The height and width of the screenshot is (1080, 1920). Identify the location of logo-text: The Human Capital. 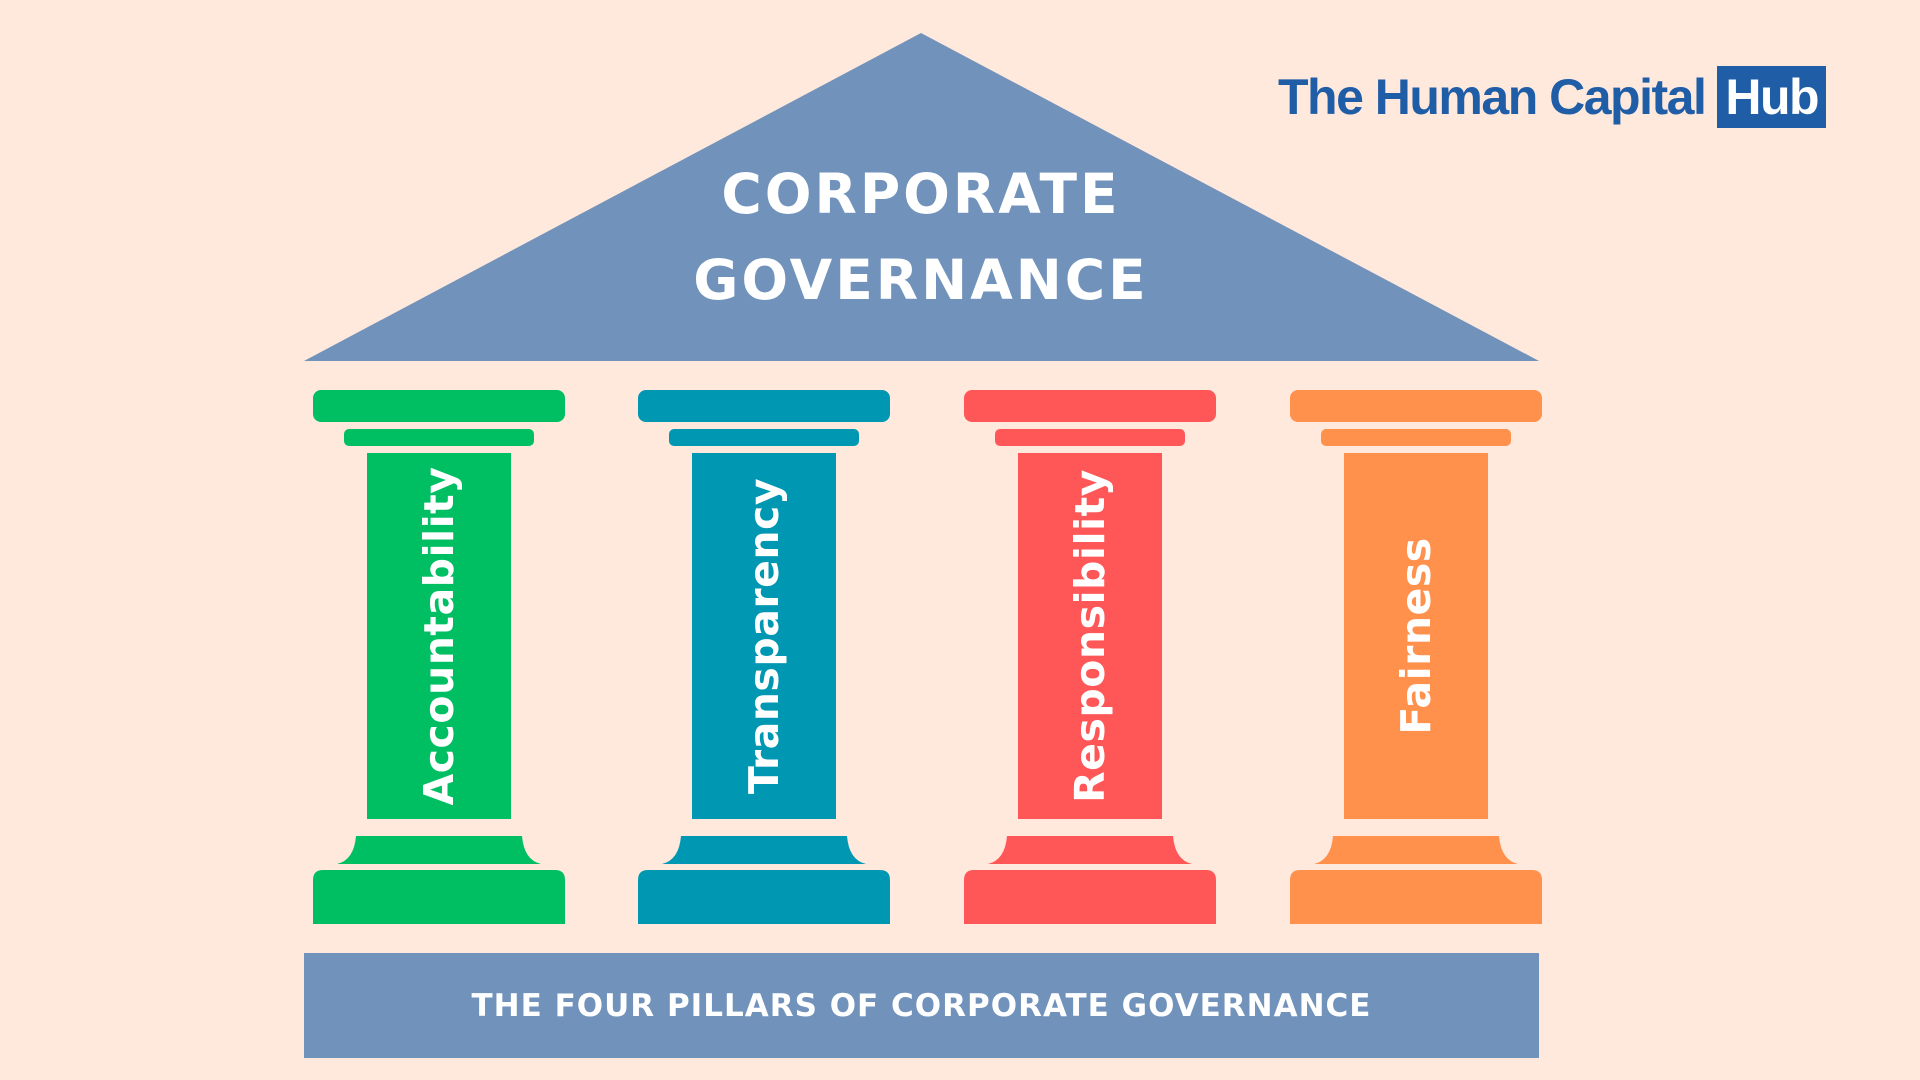
(1492, 97).